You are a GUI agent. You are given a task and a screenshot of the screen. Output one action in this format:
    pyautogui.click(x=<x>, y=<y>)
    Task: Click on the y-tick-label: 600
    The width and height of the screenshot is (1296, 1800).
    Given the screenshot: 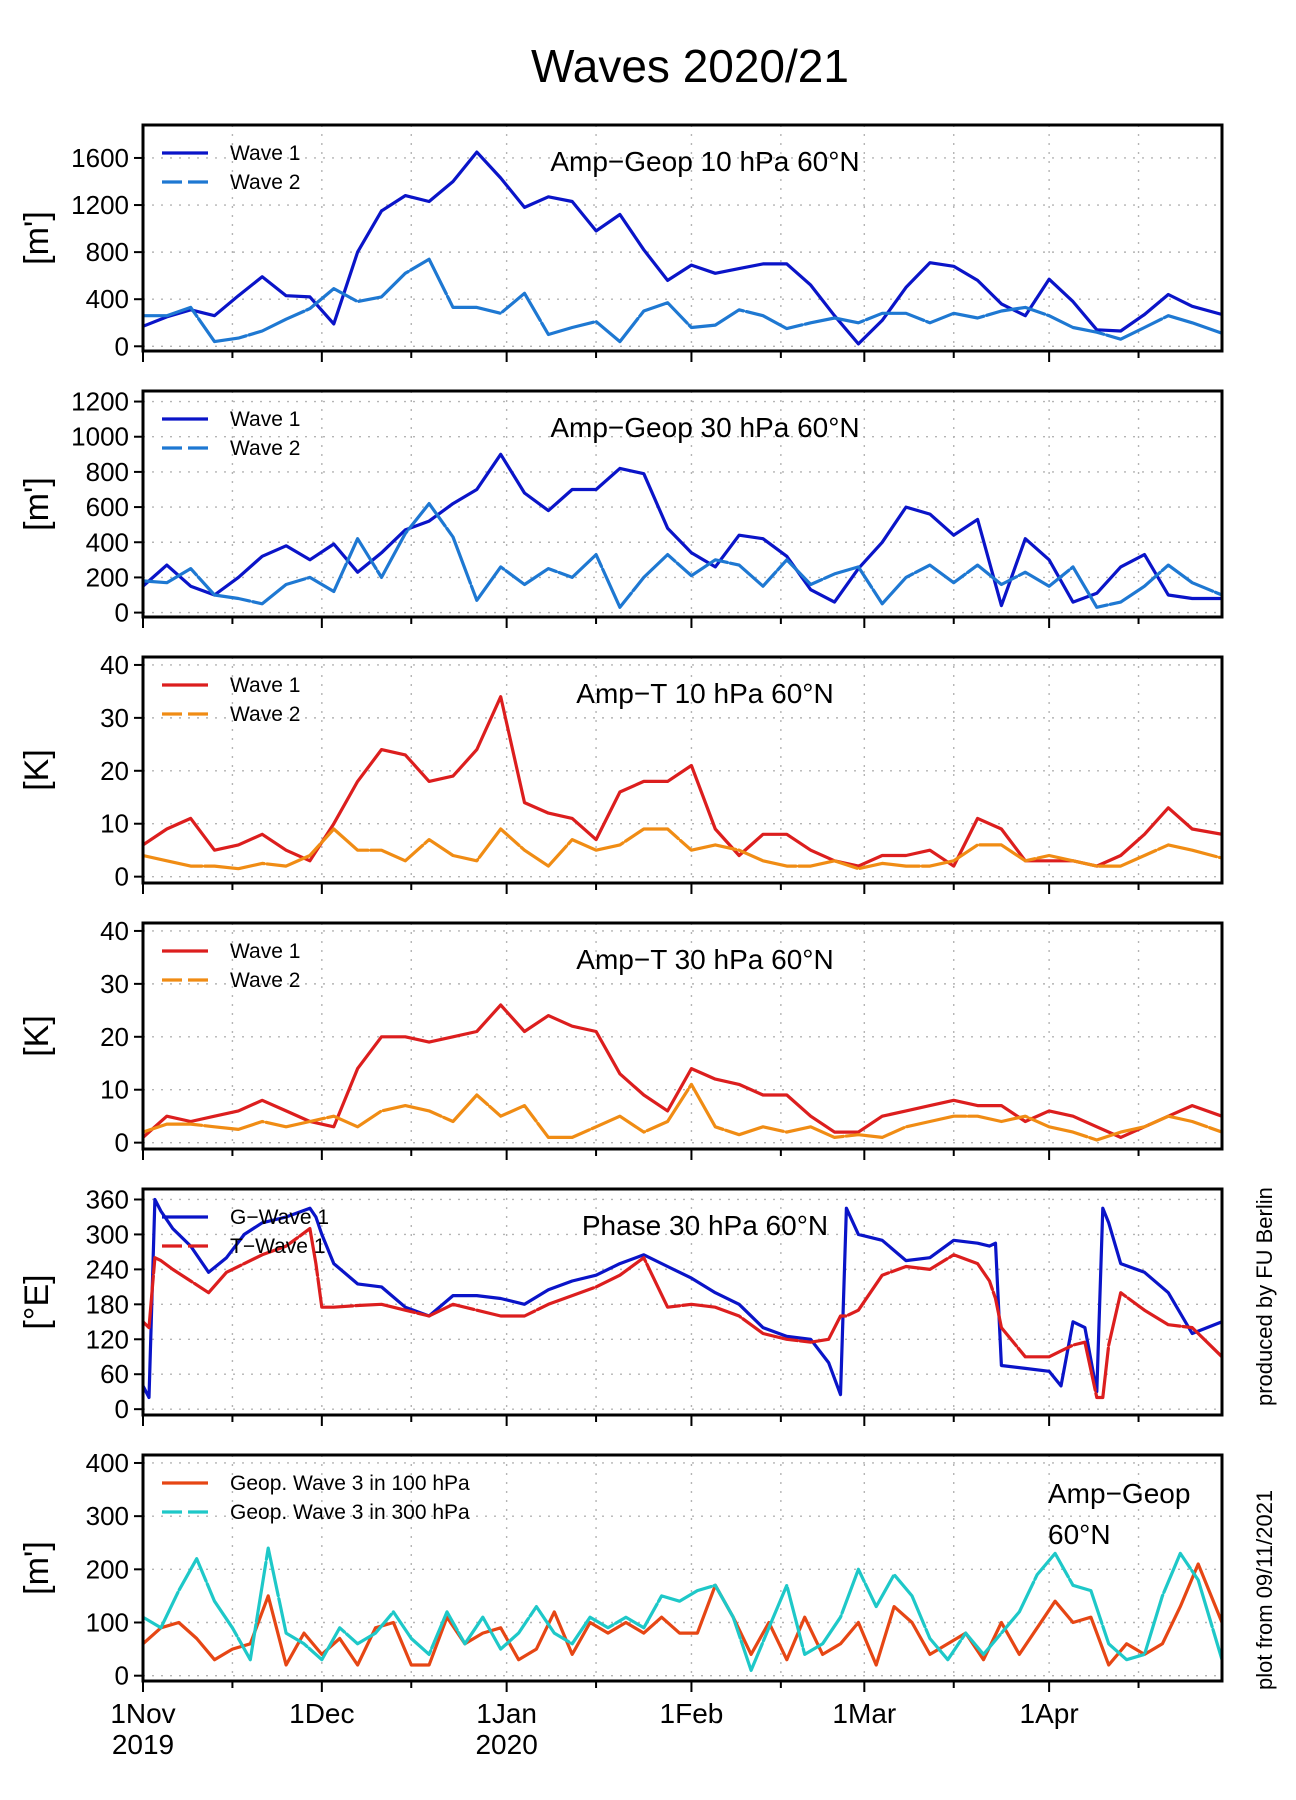 What is the action you would take?
    pyautogui.click(x=107, y=507)
    